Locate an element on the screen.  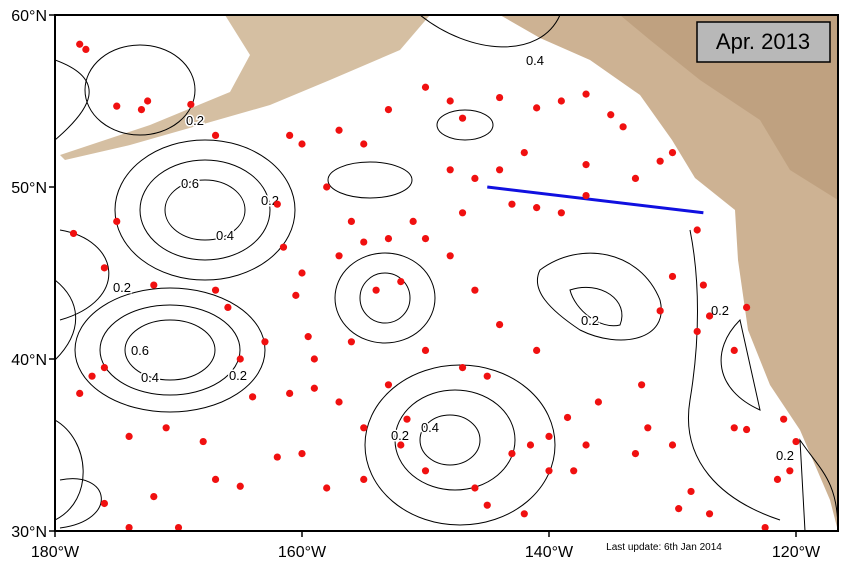
footer: Last update: 6th Jan 2014 is located at coordinates (664, 547).